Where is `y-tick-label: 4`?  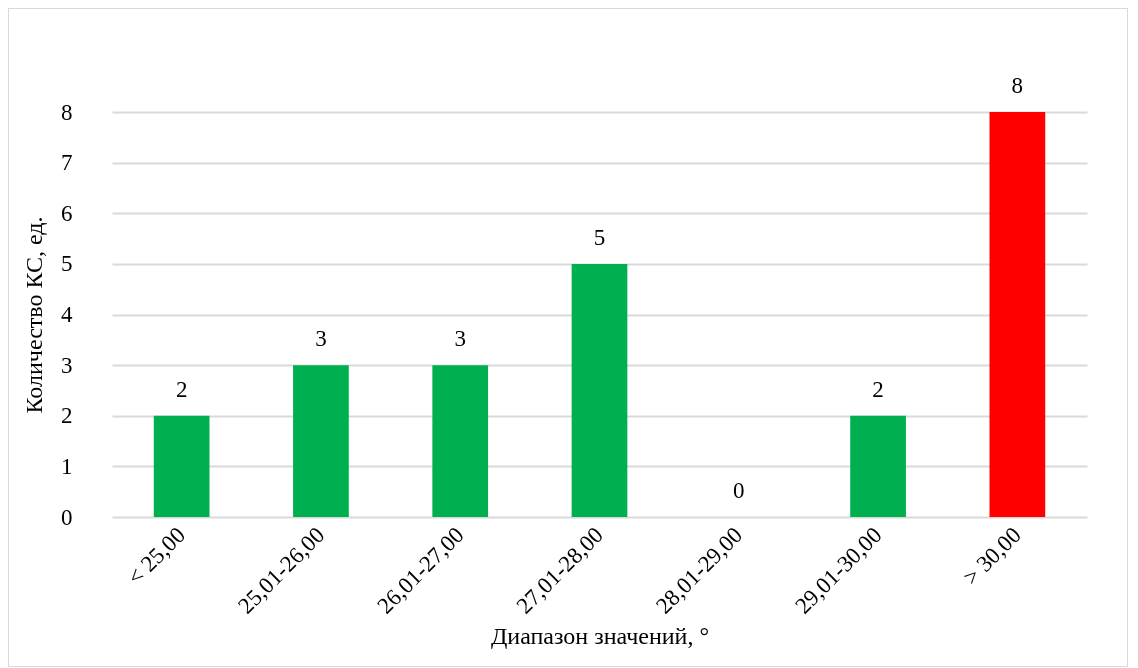 y-tick-label: 4 is located at coordinates (67, 314).